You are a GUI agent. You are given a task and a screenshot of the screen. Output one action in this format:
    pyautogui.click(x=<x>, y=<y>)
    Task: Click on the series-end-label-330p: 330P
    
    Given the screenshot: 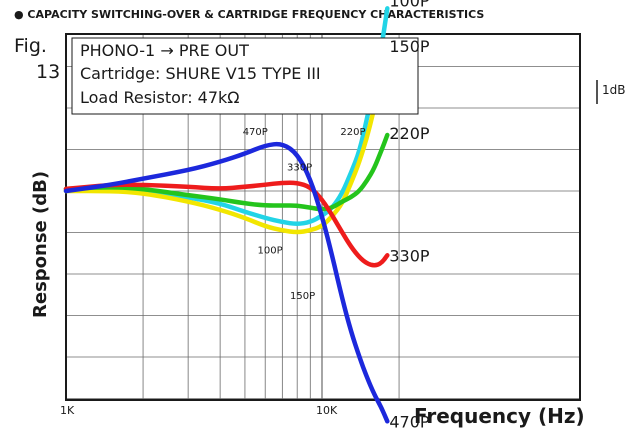 What is the action you would take?
    pyautogui.click(x=409, y=255)
    